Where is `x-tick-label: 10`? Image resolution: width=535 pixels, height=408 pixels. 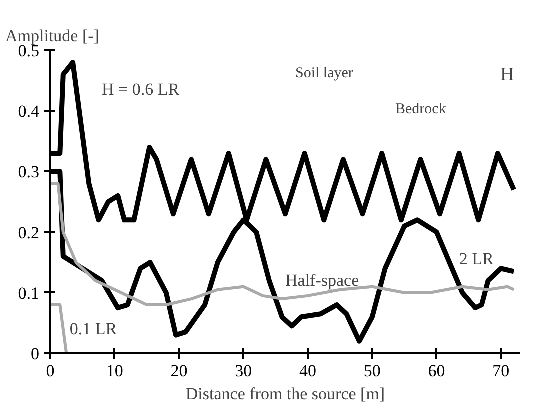 x-tick-label: 10 is located at coordinates (115, 371).